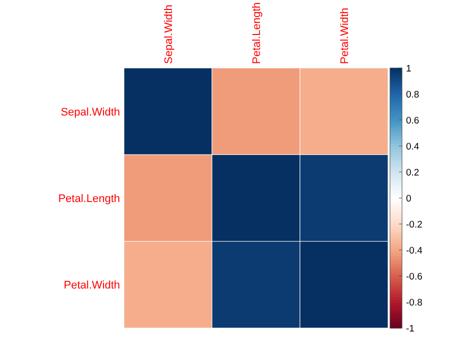 The width and height of the screenshot is (474, 338). Describe the element at coordinates (409, 69) in the screenshot. I see `color-bar-label: 1` at that location.